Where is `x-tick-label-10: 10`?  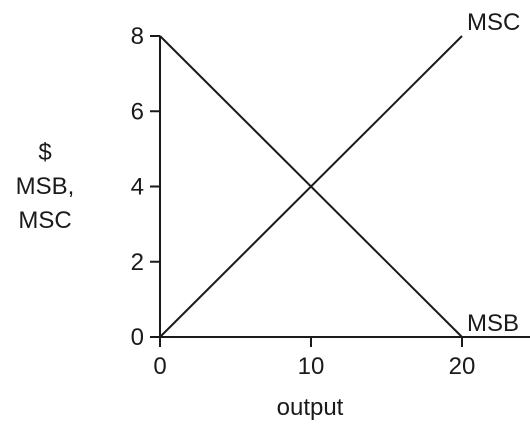
x-tick-label-10: 10 is located at coordinates (311, 366).